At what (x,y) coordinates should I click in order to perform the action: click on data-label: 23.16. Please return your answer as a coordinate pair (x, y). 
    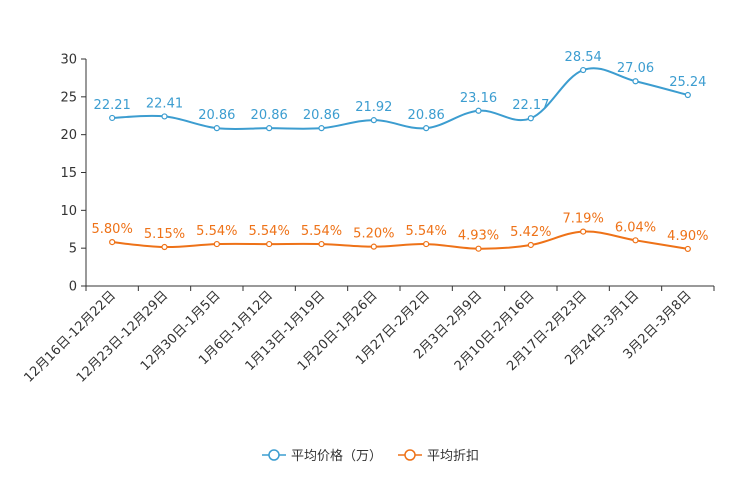
    Looking at the image, I should click on (478, 98).